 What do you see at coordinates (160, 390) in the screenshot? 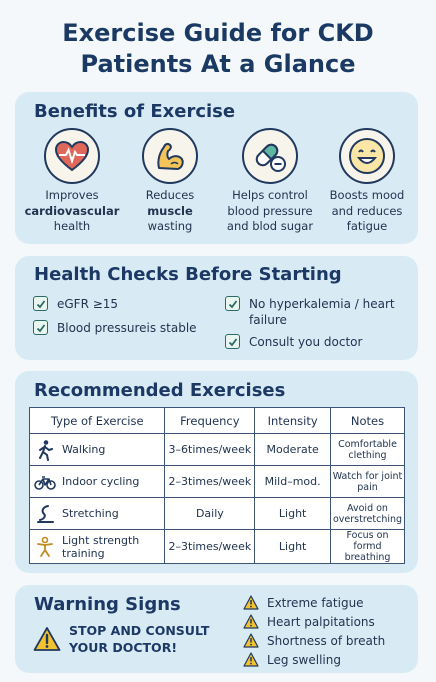
I see `exercises-heading: Recommended Exercises` at bounding box center [160, 390].